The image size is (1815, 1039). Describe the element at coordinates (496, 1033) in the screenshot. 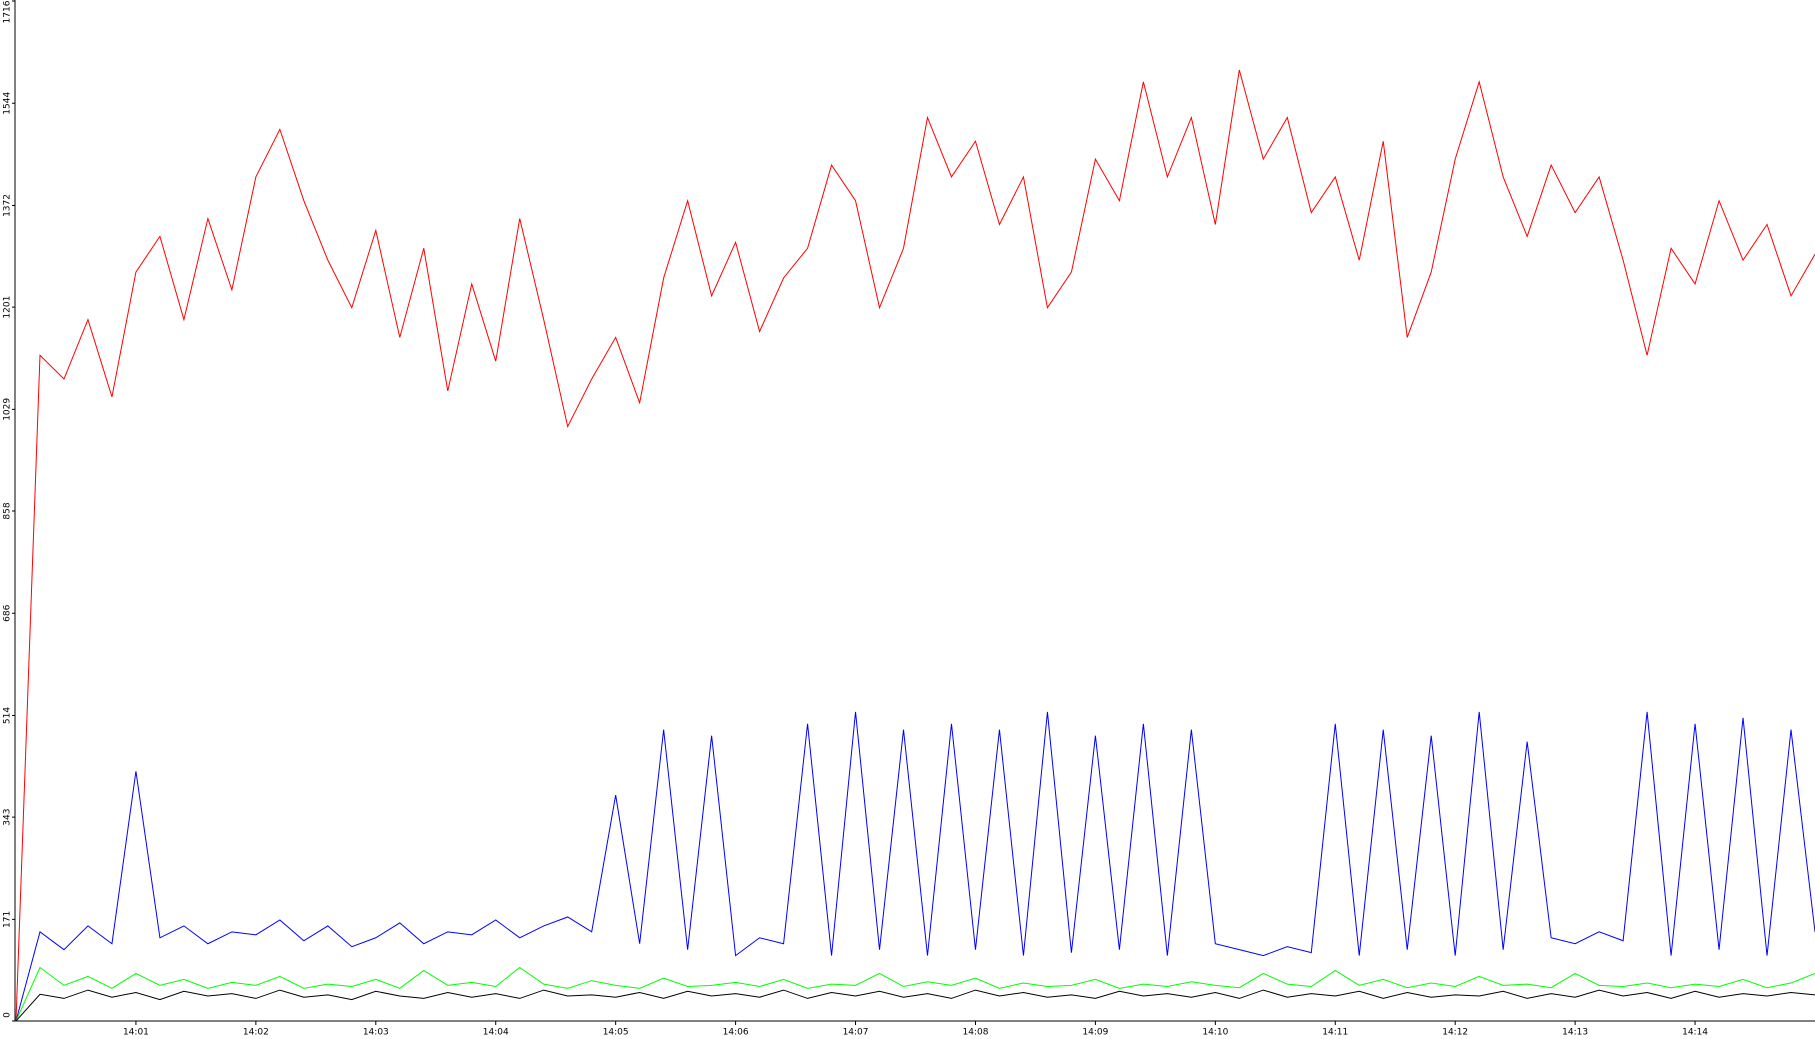

I see `x-tick-label: 14:04` at that location.